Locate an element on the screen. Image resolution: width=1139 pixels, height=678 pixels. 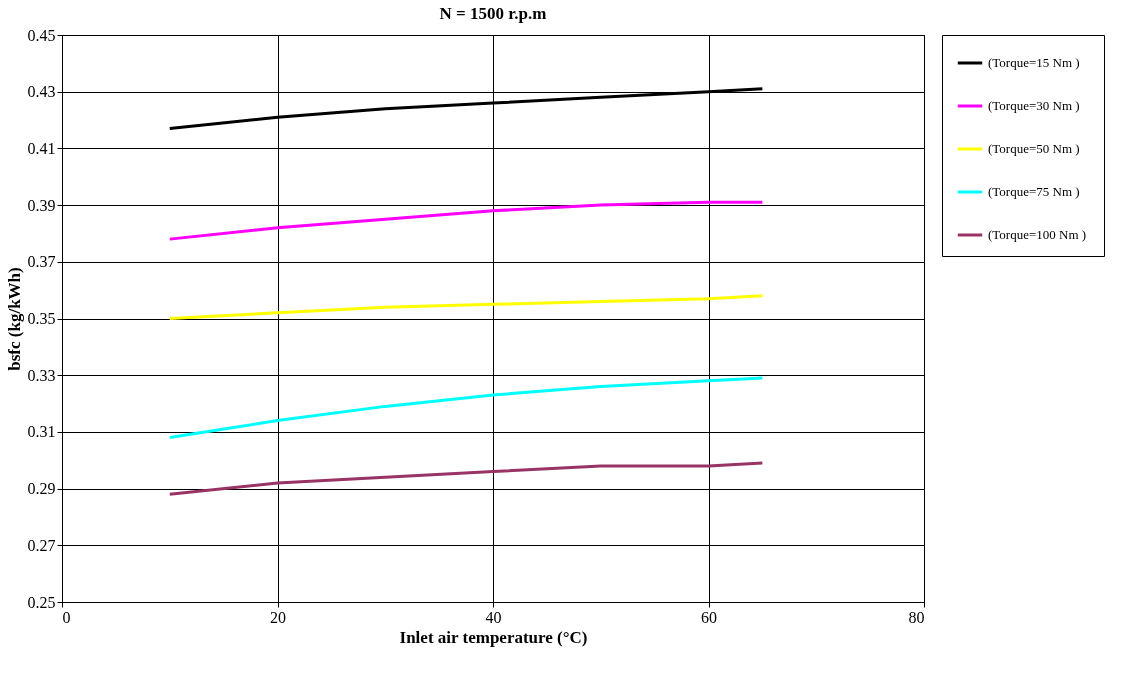
y-tick-label: 0.35 is located at coordinates (41, 318).